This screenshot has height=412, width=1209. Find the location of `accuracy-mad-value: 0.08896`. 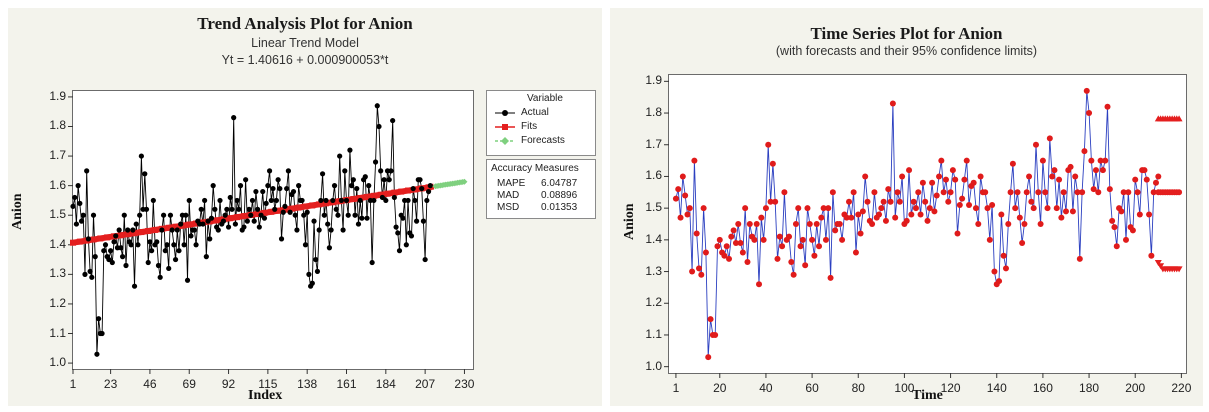

accuracy-mad-value: 0.08896 is located at coordinates (559, 195).